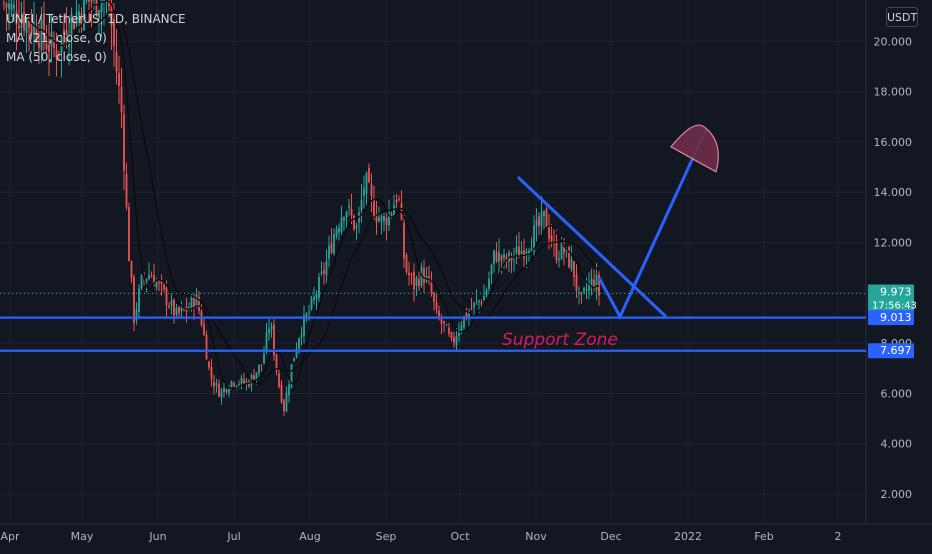  I want to click on y-tick-label: 18.000, so click(893, 92).